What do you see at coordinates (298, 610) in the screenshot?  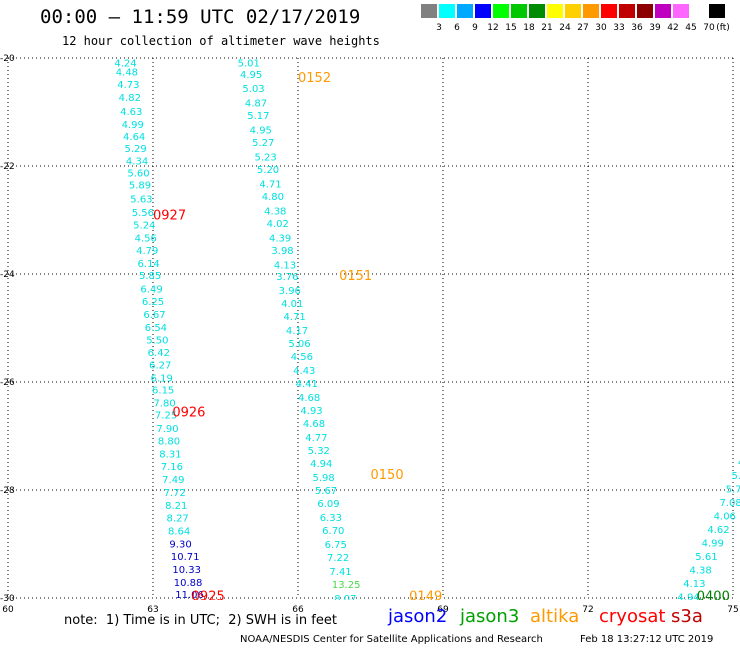 I see `x-tick-label: 66` at bounding box center [298, 610].